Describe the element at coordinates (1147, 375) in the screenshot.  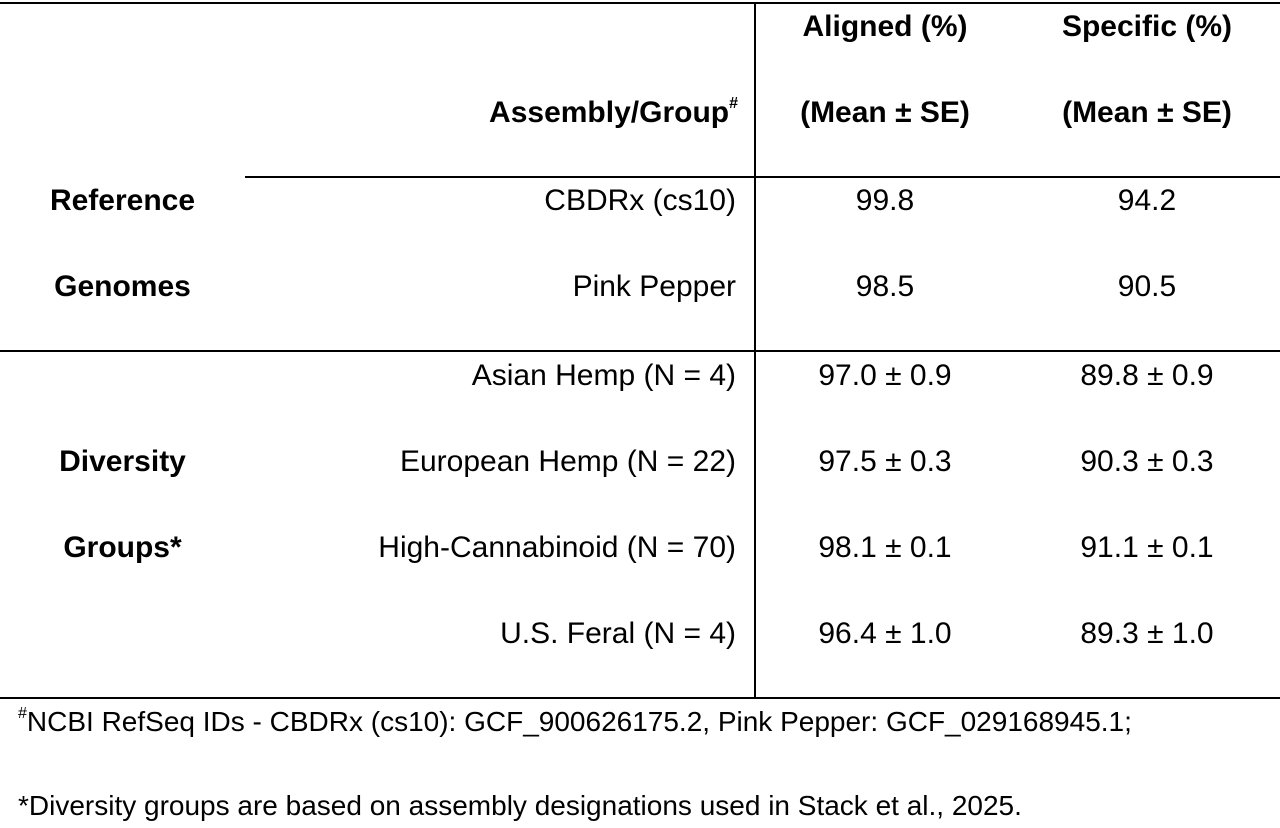
I see `row-specific-asian-hemp: 89.8 ± 0.9` at that location.